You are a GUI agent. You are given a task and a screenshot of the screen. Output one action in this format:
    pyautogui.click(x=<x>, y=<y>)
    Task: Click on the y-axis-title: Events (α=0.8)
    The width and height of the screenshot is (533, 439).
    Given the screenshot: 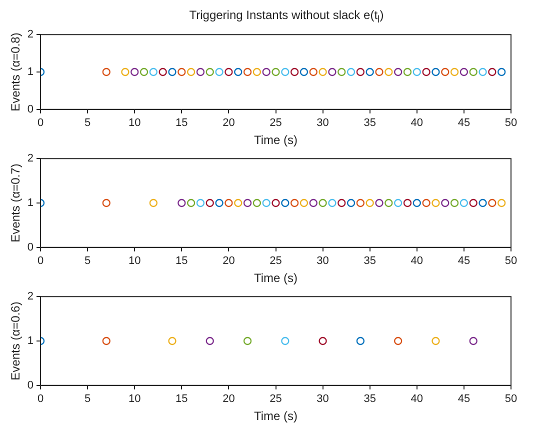 What is the action you would take?
    pyautogui.click(x=15, y=72)
    